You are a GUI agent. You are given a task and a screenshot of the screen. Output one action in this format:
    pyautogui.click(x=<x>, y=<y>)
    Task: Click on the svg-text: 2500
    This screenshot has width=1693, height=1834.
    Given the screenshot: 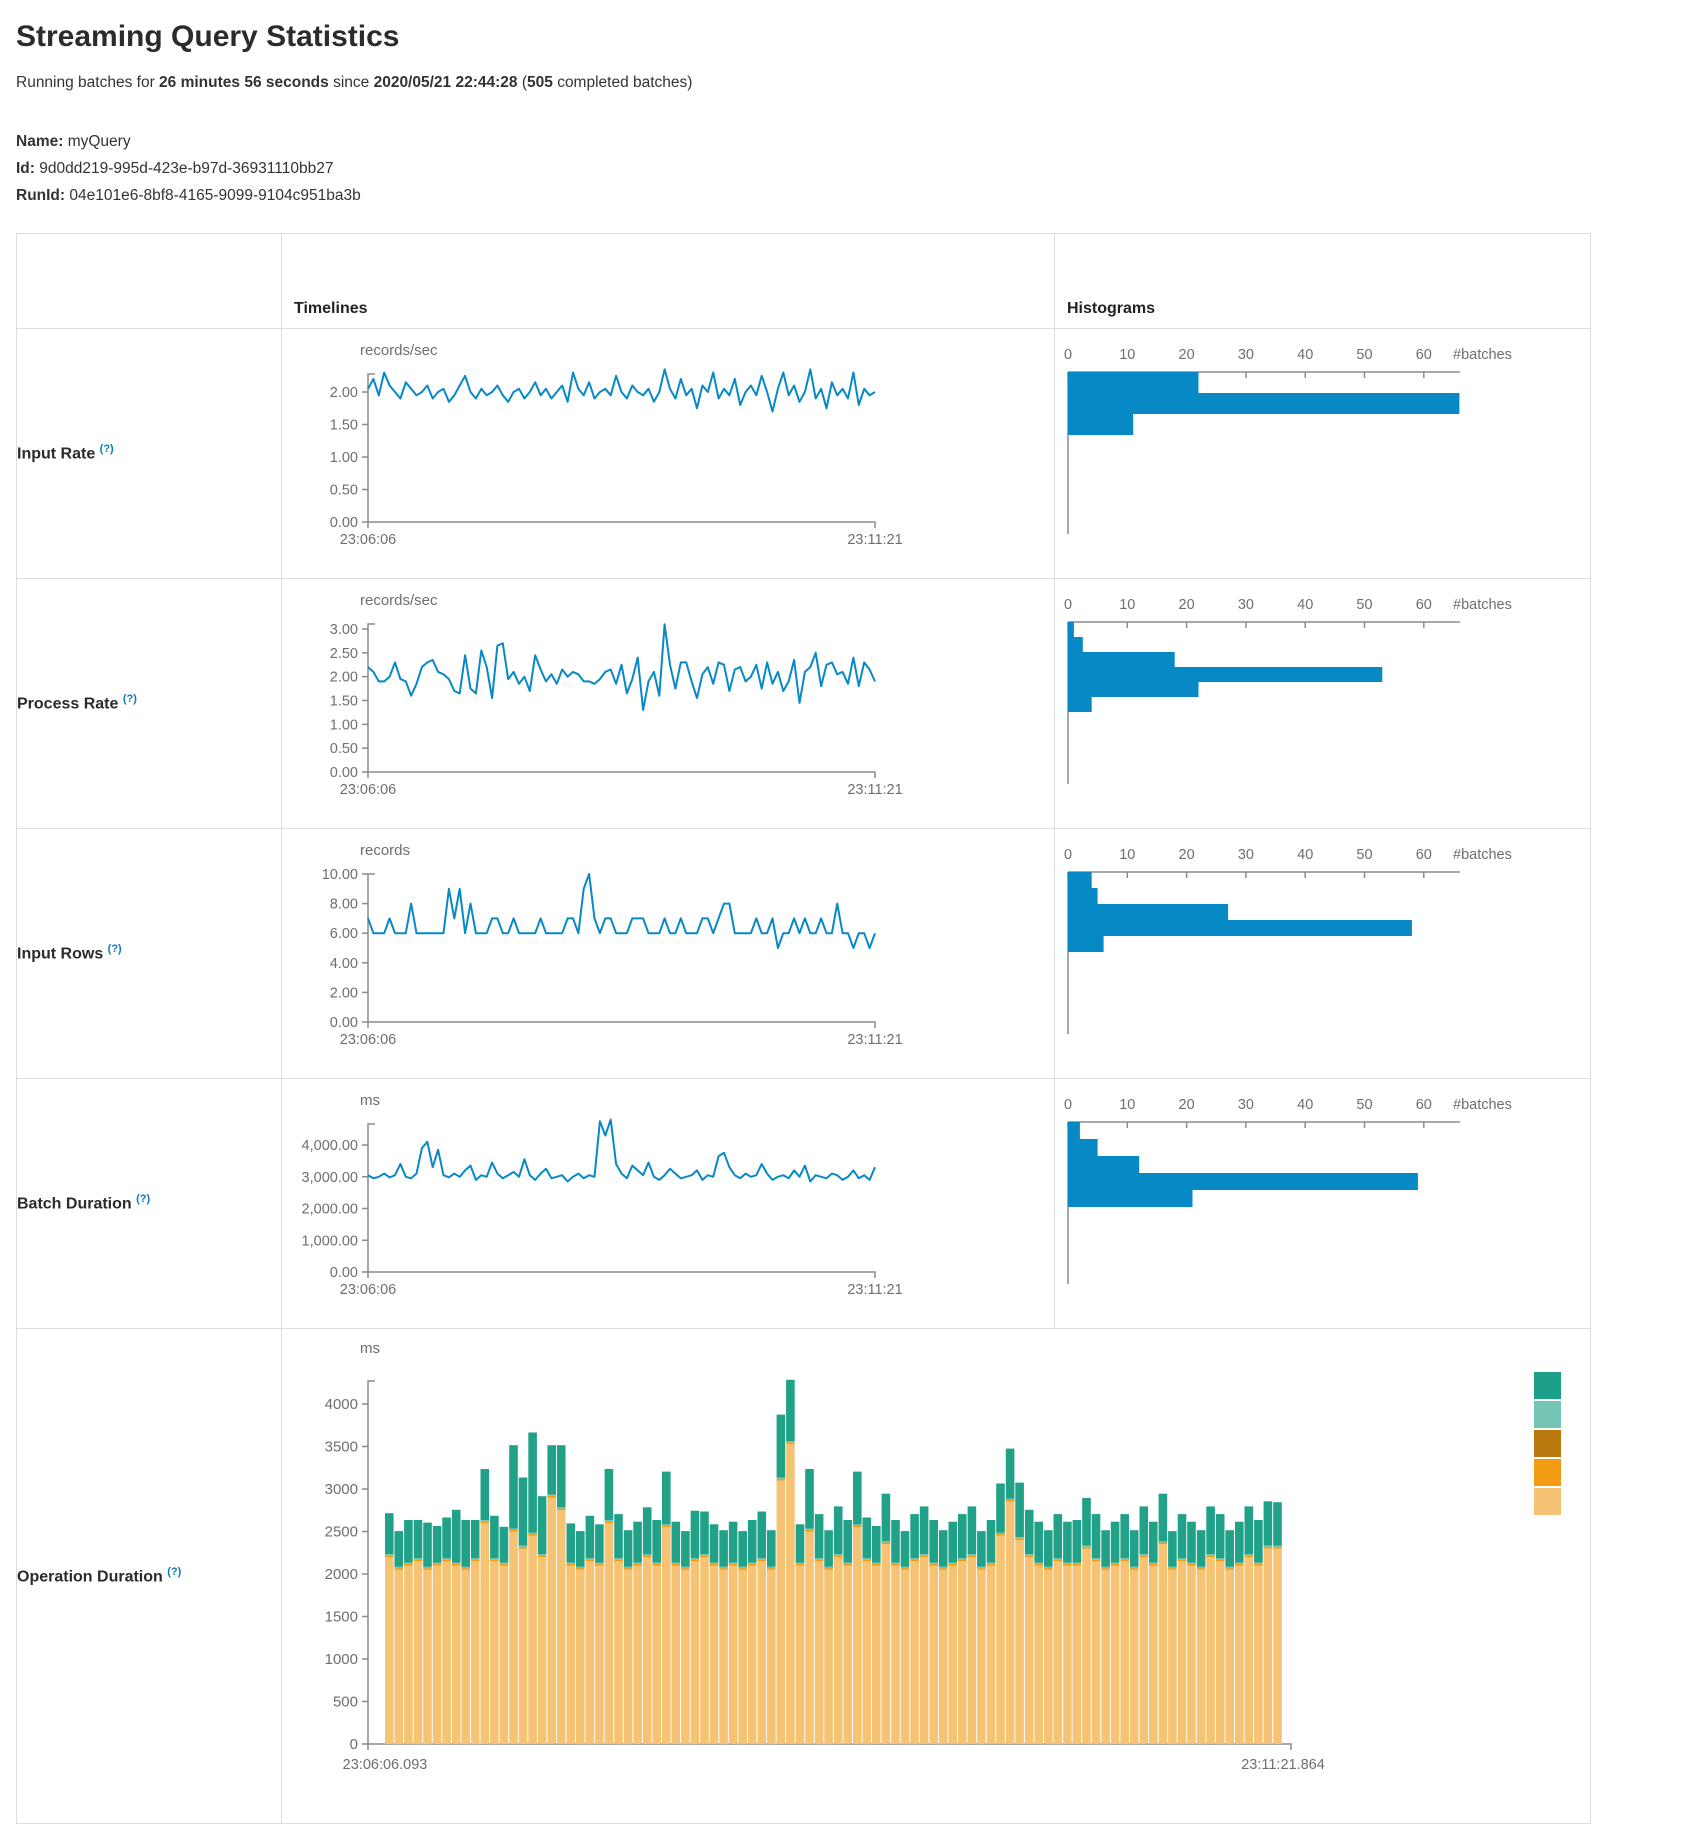 What is the action you would take?
    pyautogui.click(x=341, y=1532)
    